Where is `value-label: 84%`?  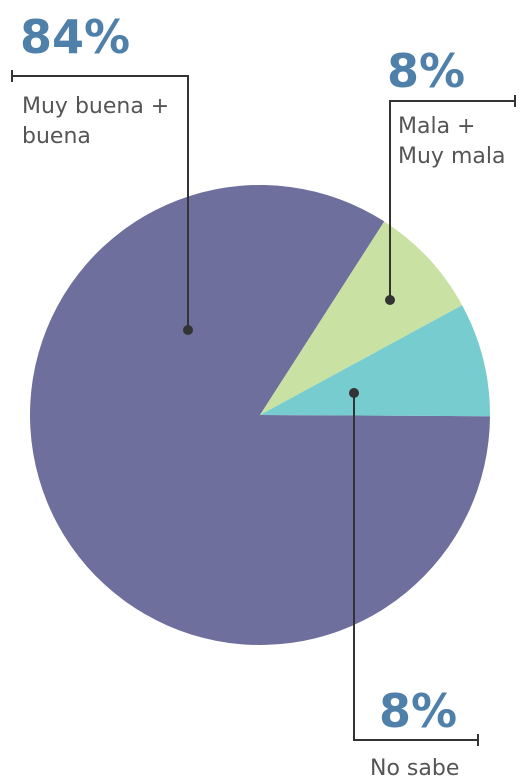 value-label: 84% is located at coordinates (75, 37).